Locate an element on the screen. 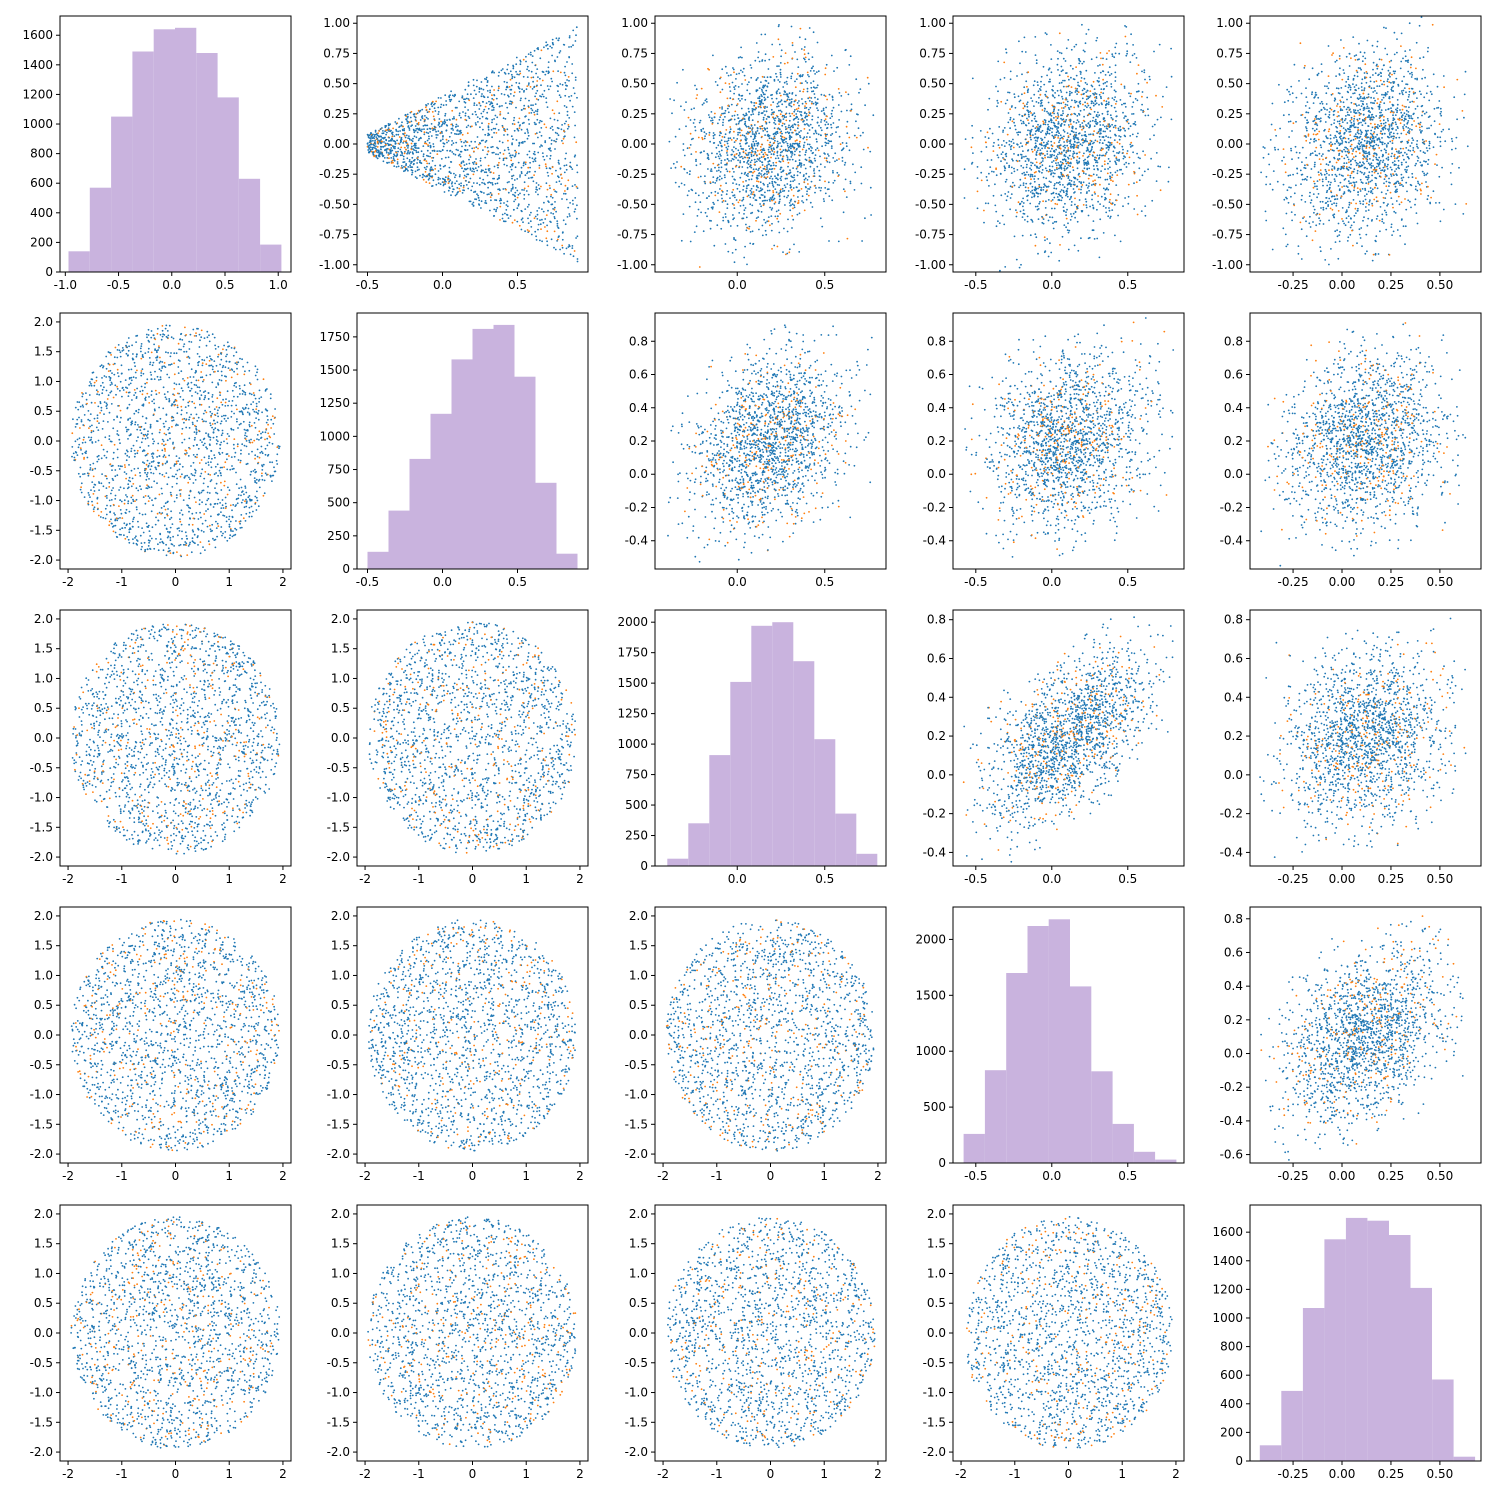 This screenshot has width=1500, height=1500. y-tick-label: 800 is located at coordinates (41, 154).